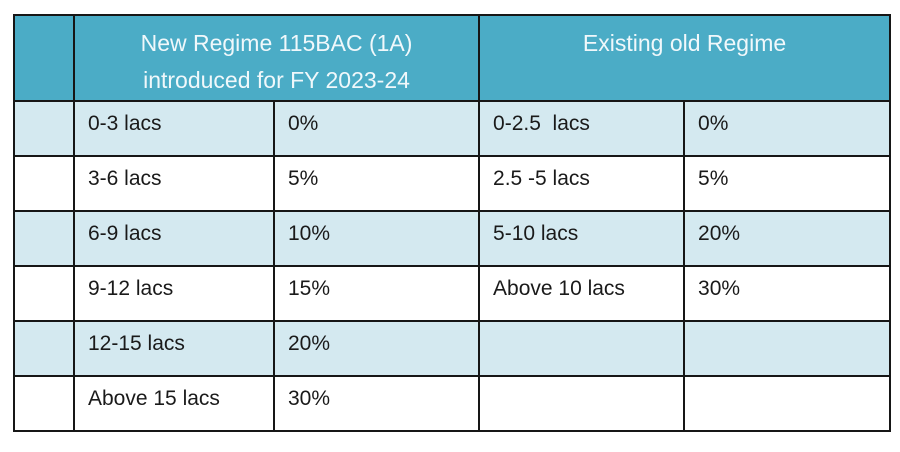  Describe the element at coordinates (376, 238) in the screenshot. I see `cell-new-rate: 10%` at that location.